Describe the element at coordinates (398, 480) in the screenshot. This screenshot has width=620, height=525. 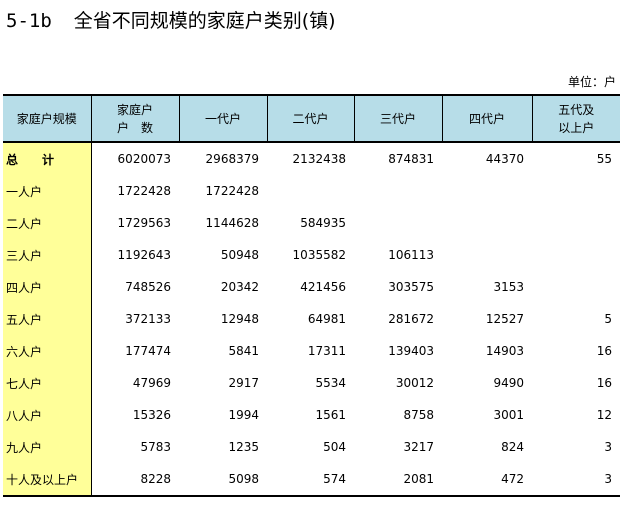
I see `table-cell: 2081` at that location.